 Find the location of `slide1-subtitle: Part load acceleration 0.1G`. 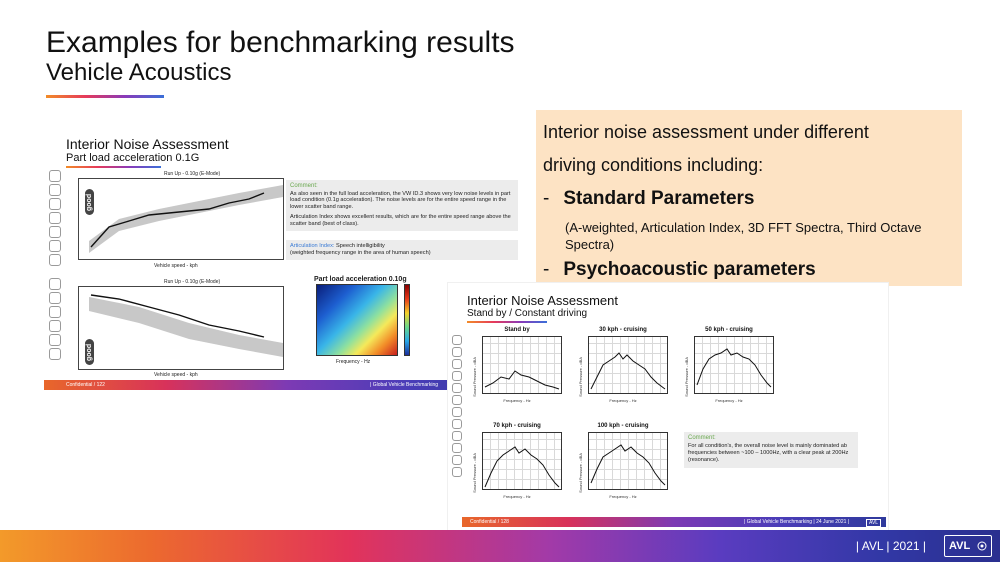

slide1-subtitle: Part load acceleration 0.1G is located at coordinates (133, 158).